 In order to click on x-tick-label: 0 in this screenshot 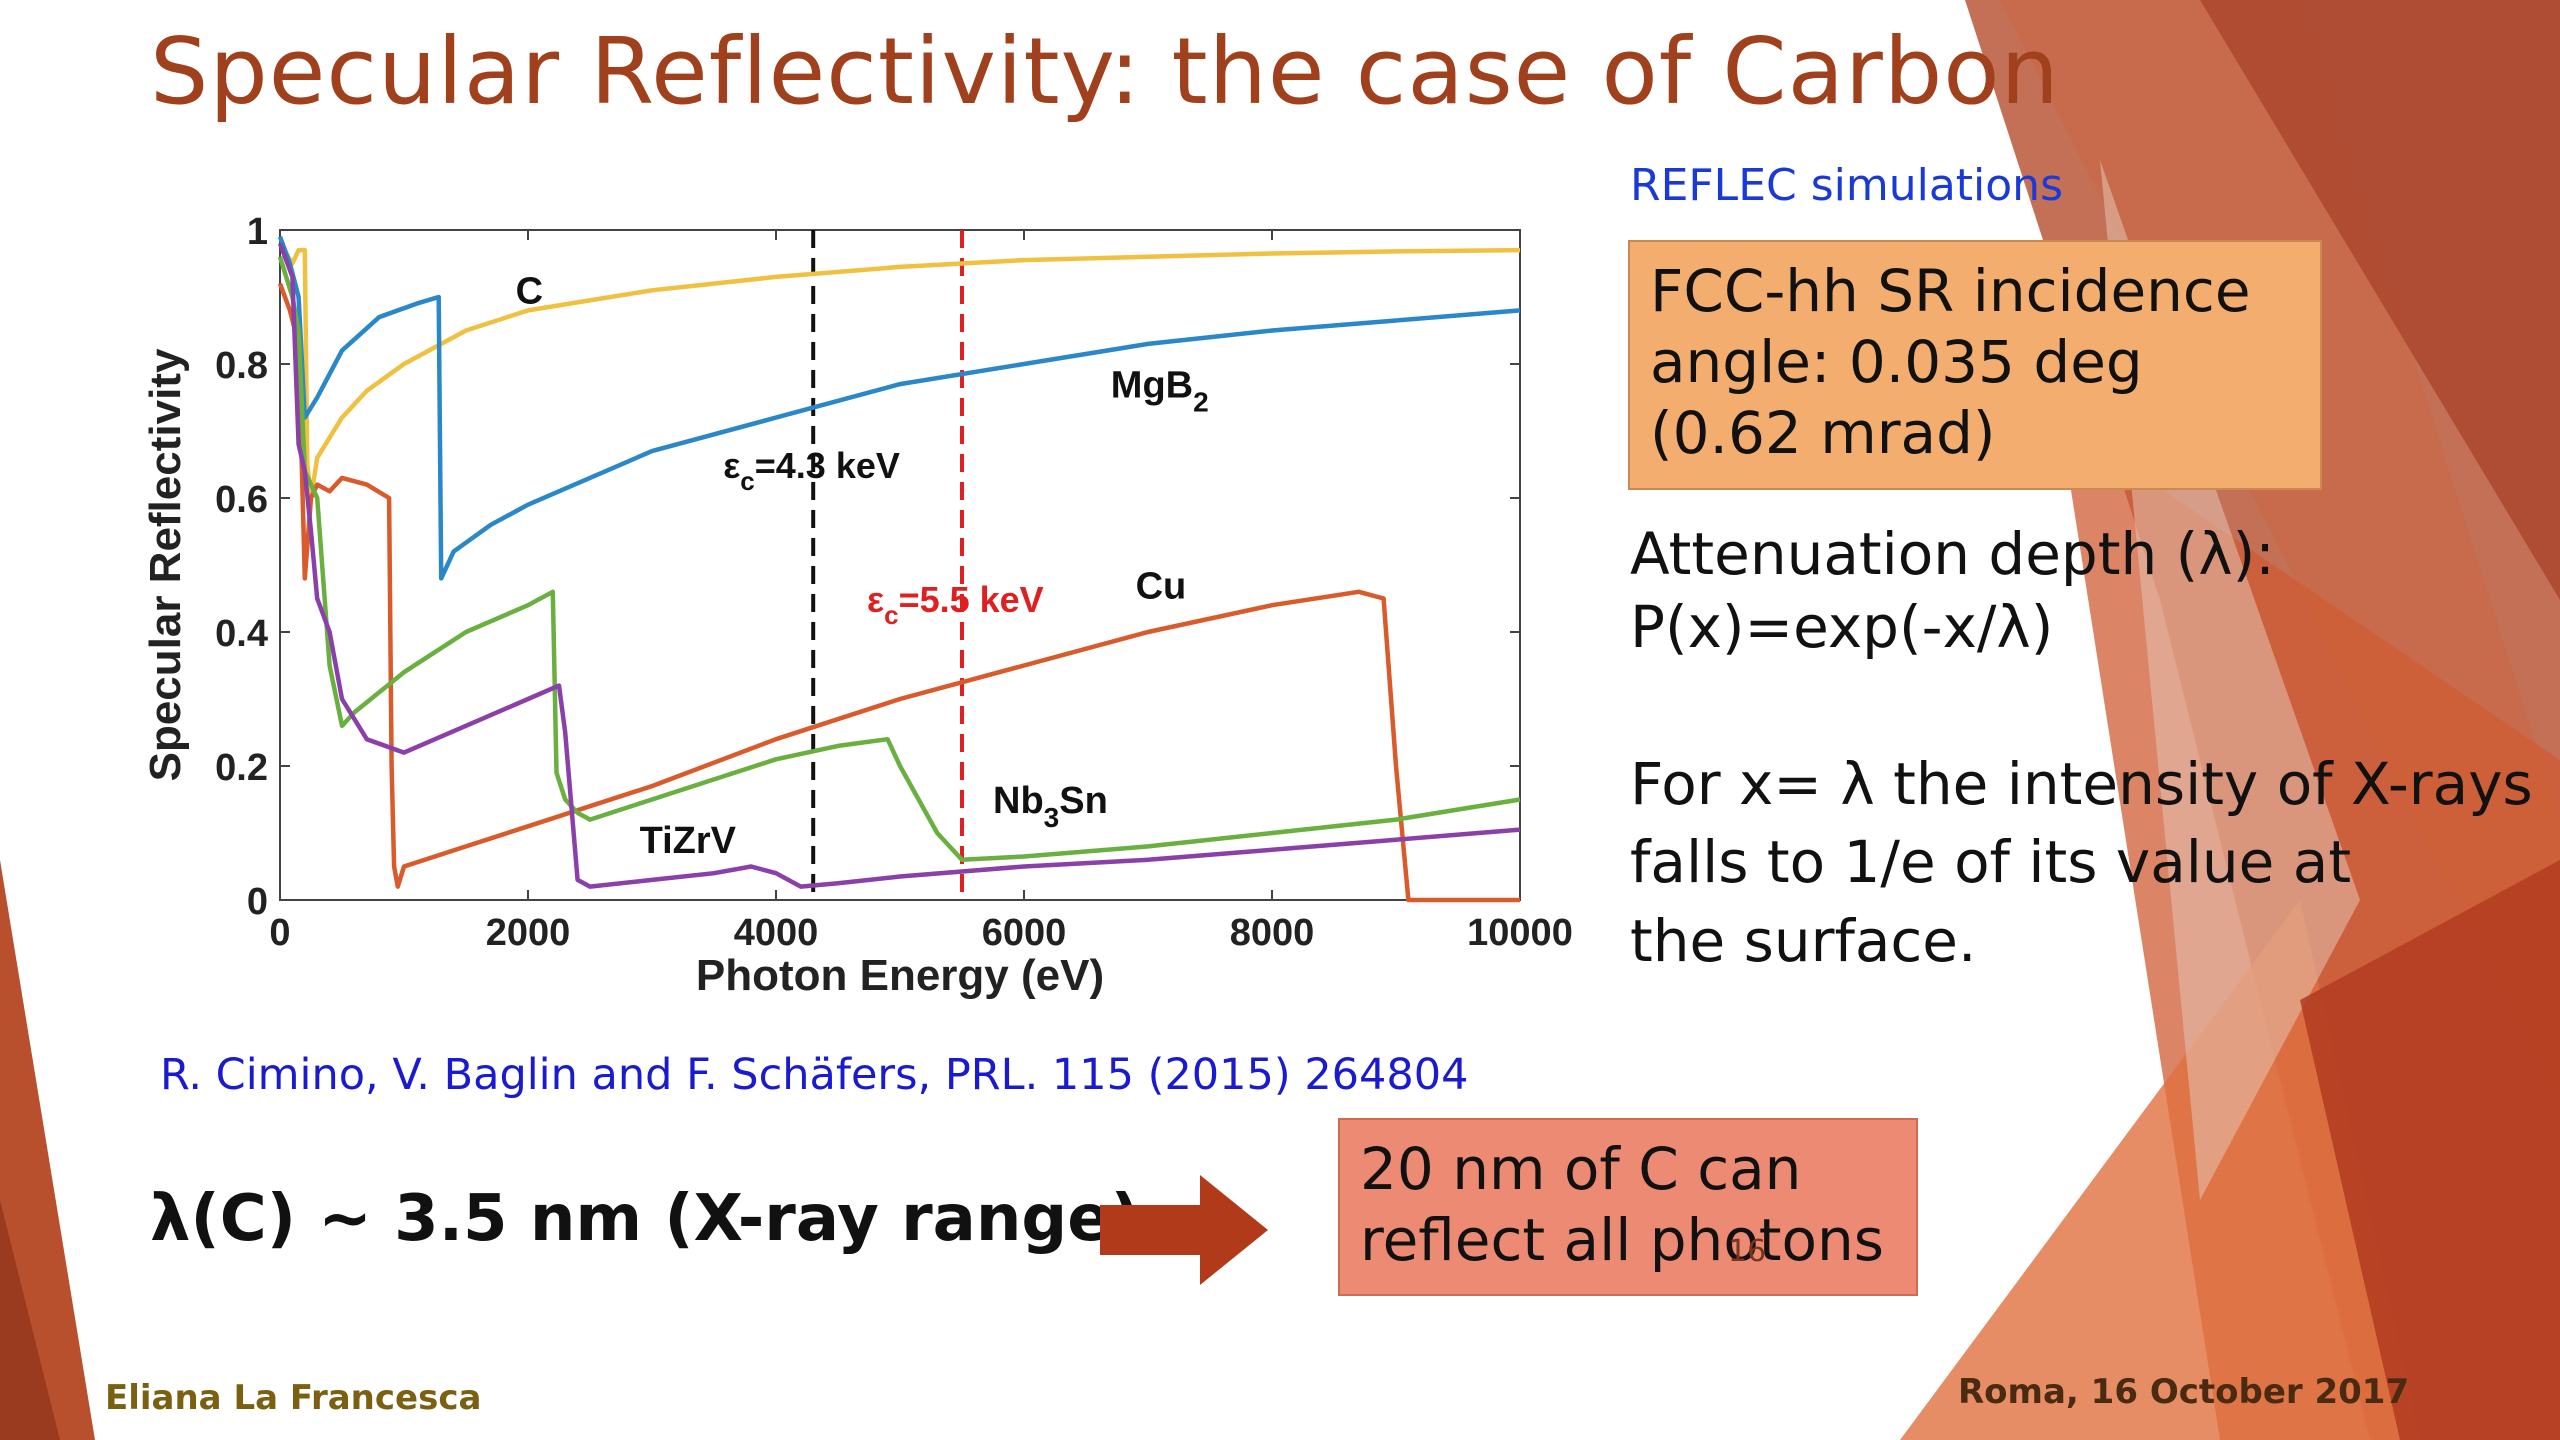, I will do `click(279, 933)`.